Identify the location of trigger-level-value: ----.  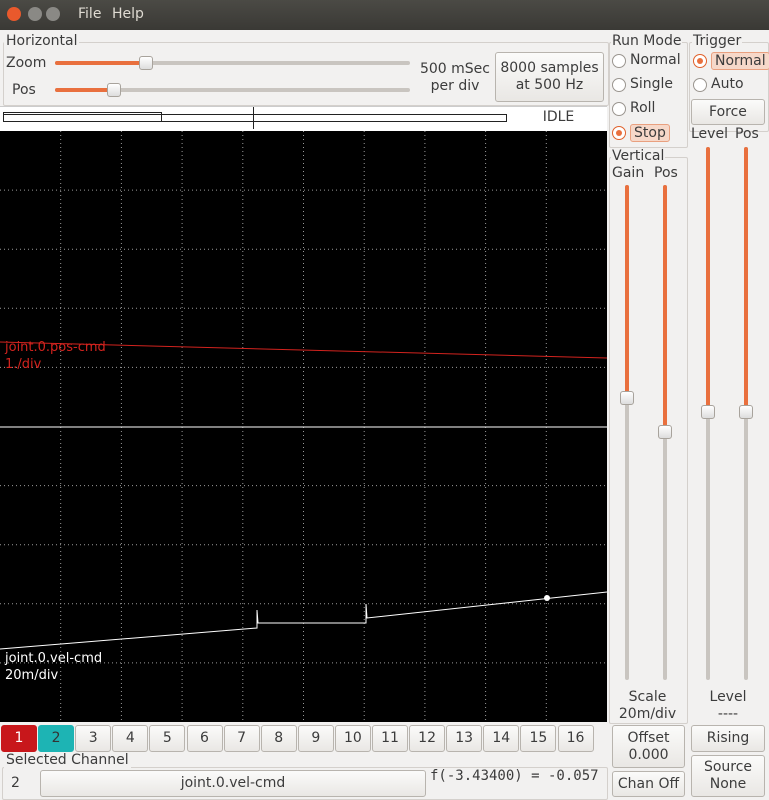
(728, 714).